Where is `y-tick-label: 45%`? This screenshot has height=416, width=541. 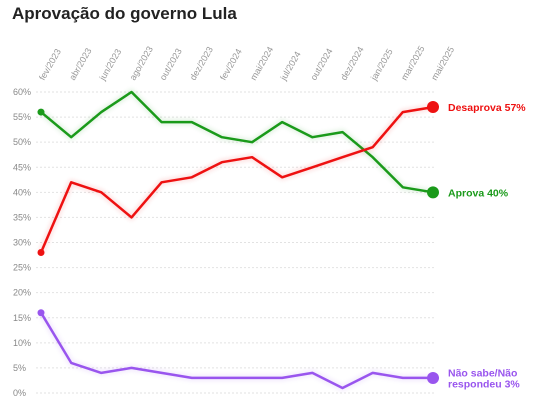 y-tick-label: 45% is located at coordinates (22, 167).